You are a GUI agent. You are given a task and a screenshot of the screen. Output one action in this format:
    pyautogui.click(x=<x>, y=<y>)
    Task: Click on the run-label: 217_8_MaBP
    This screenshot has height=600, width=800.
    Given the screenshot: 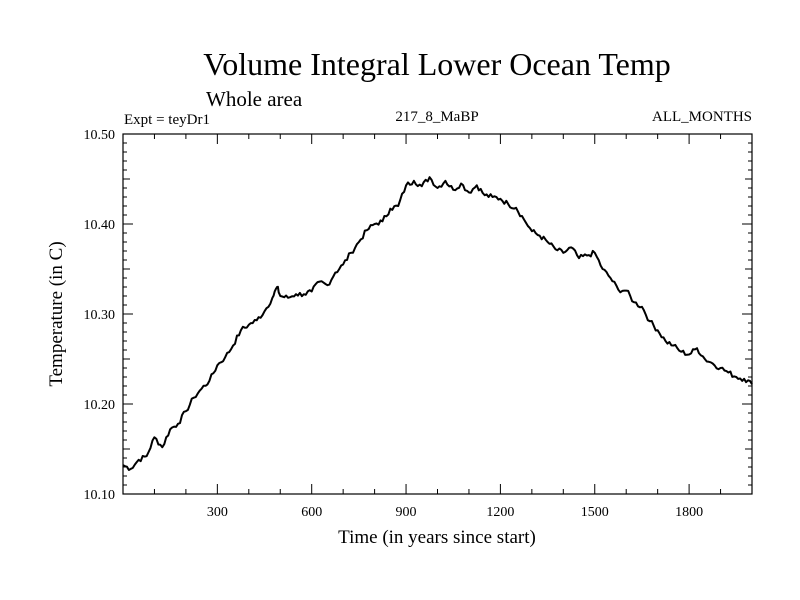 What is the action you would take?
    pyautogui.click(x=436, y=117)
    